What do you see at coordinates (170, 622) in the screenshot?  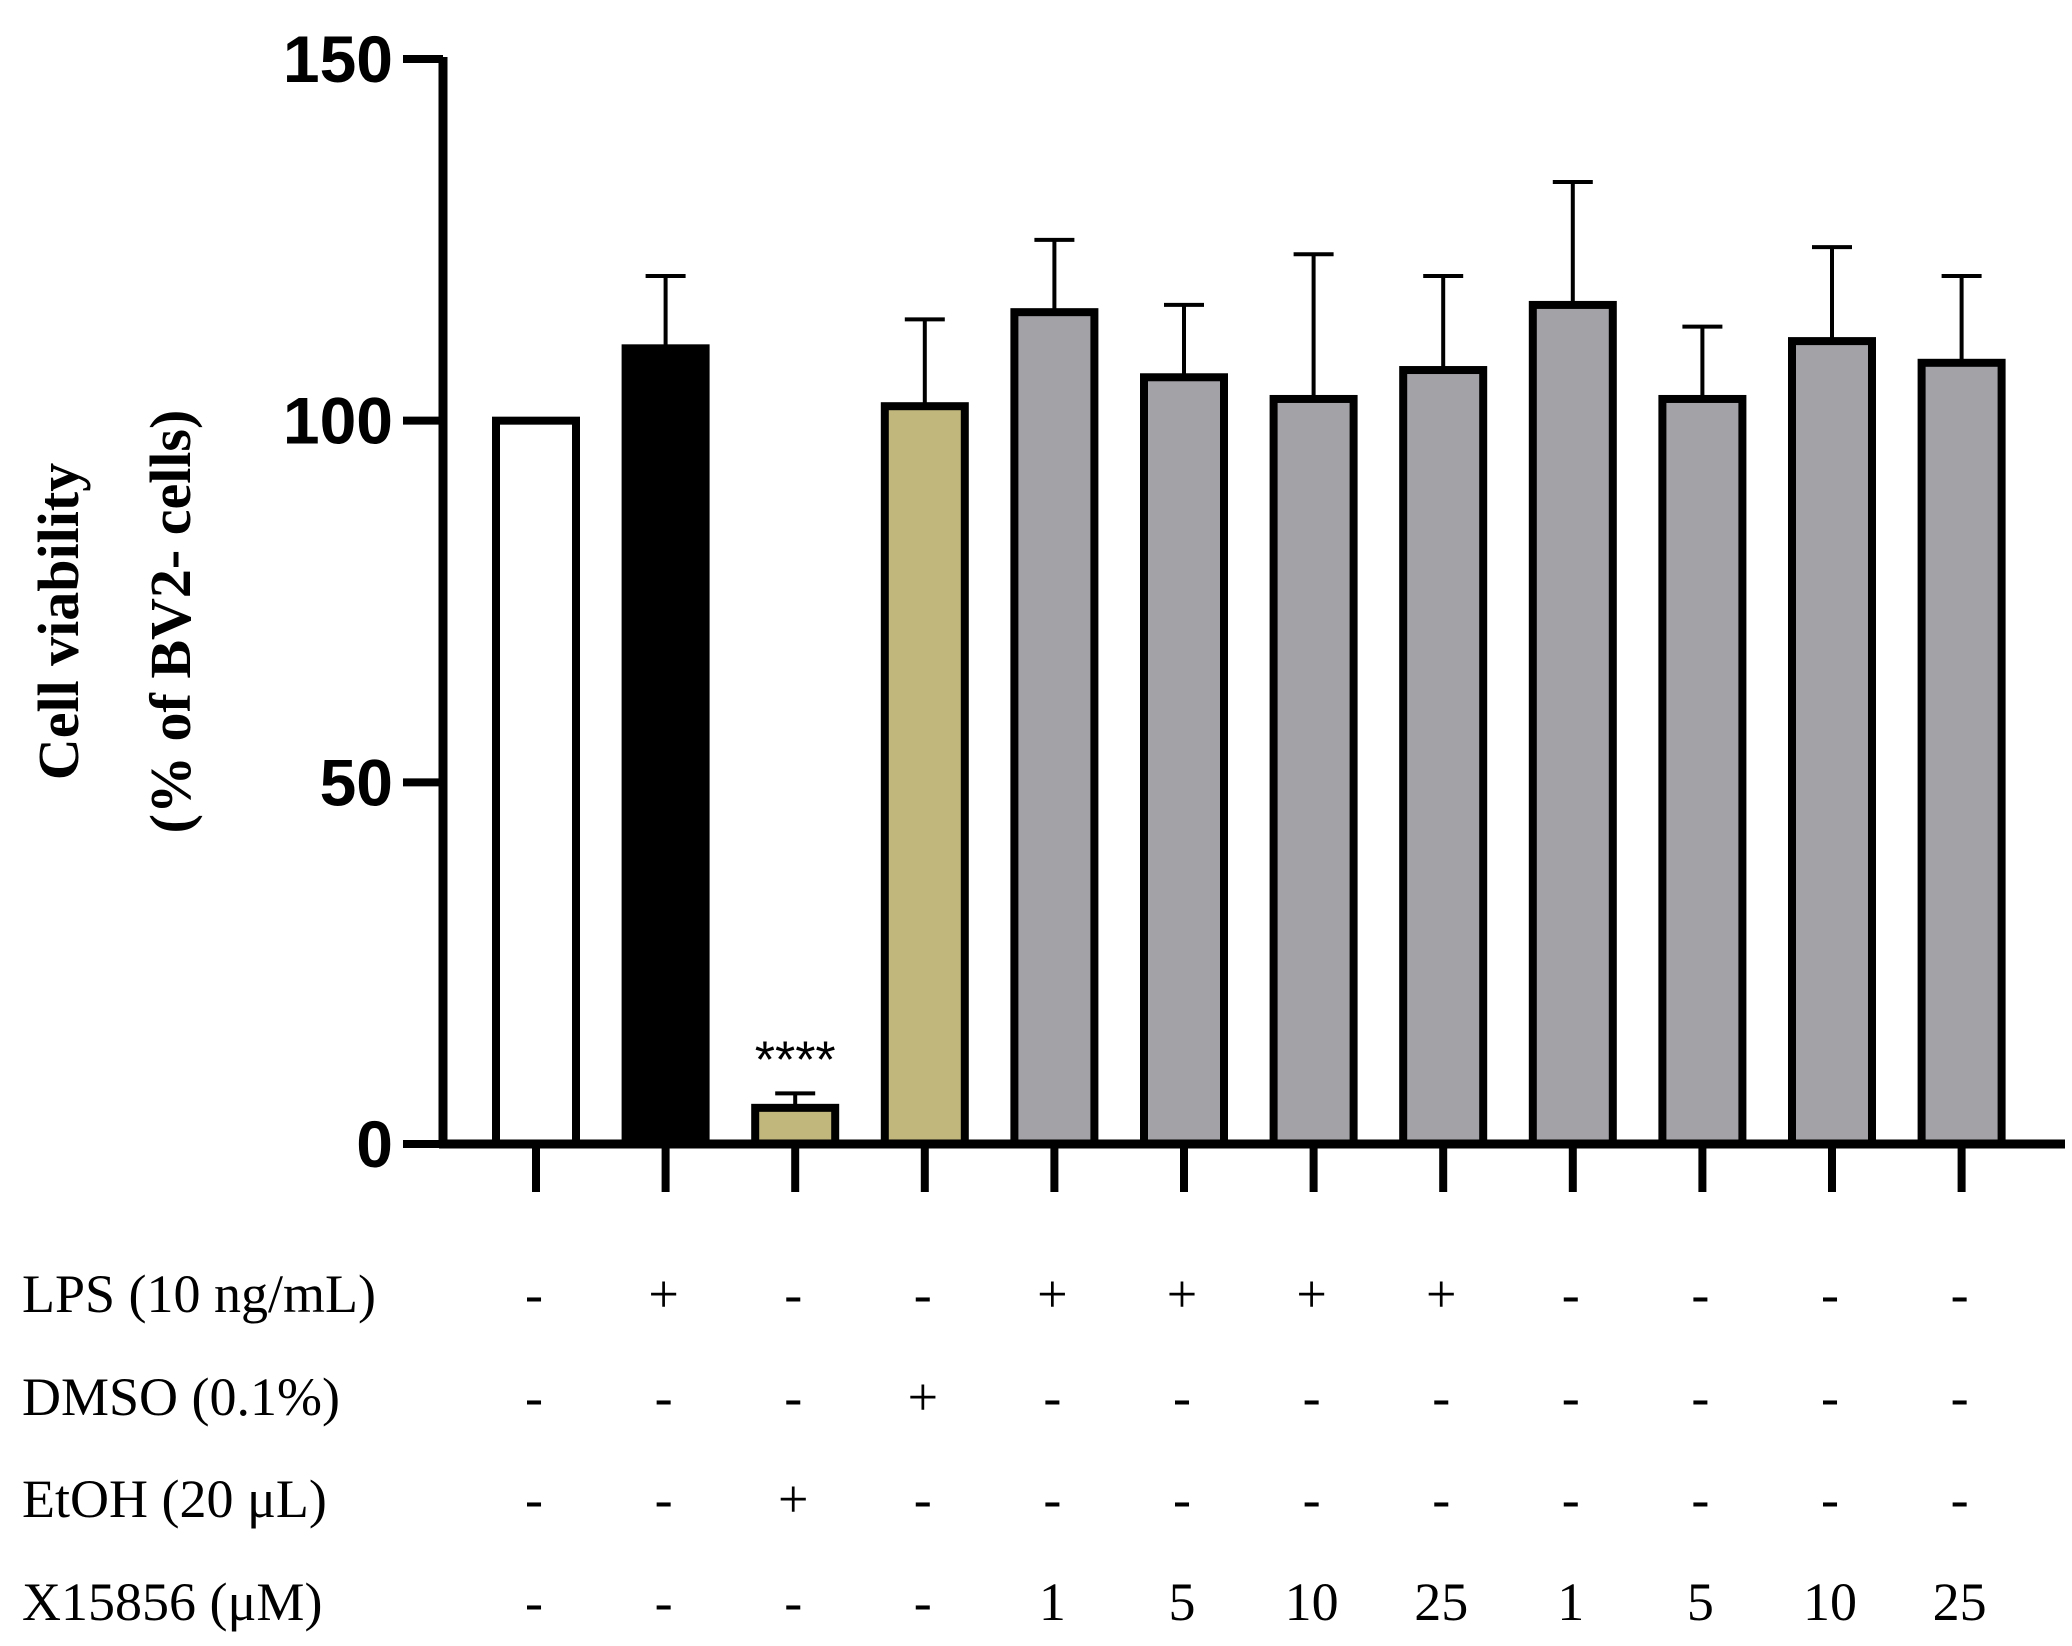 I see `y-axis-title-line2: (% of BV2- cells)` at bounding box center [170, 622].